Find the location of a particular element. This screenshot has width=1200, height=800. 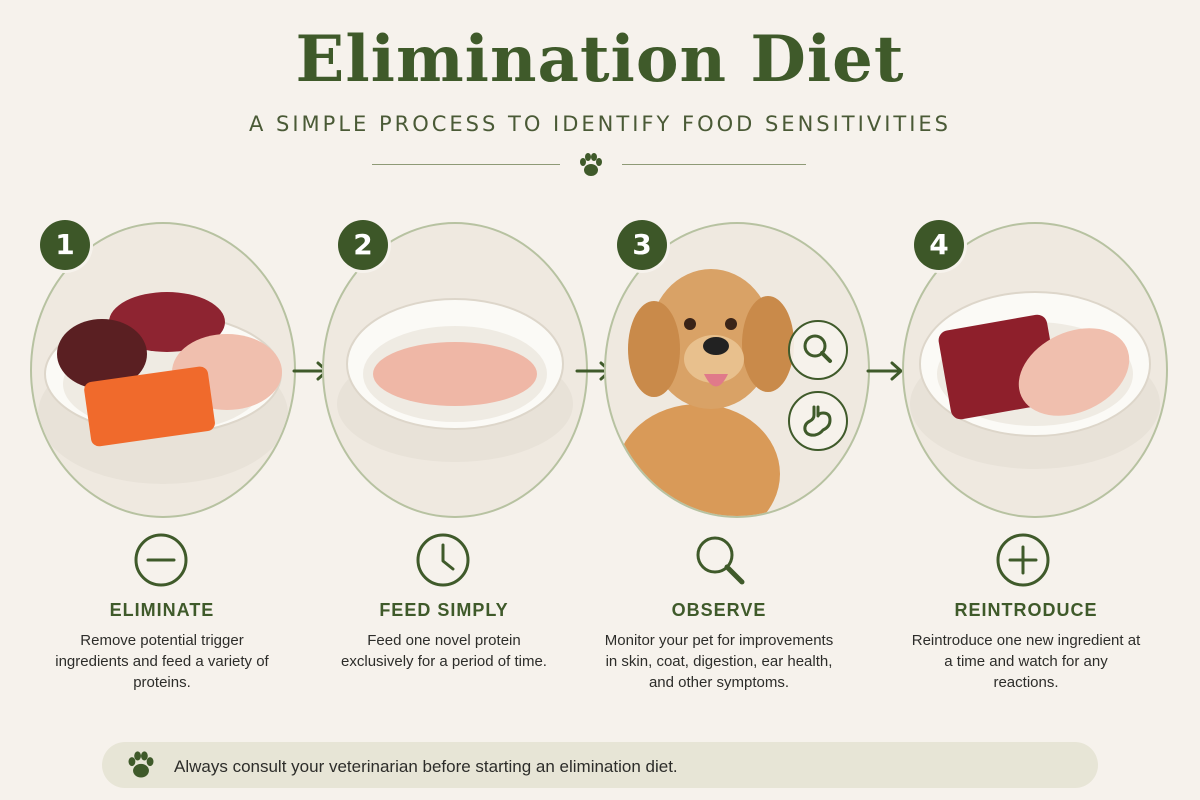

dog-image is located at coordinates (705, 392).